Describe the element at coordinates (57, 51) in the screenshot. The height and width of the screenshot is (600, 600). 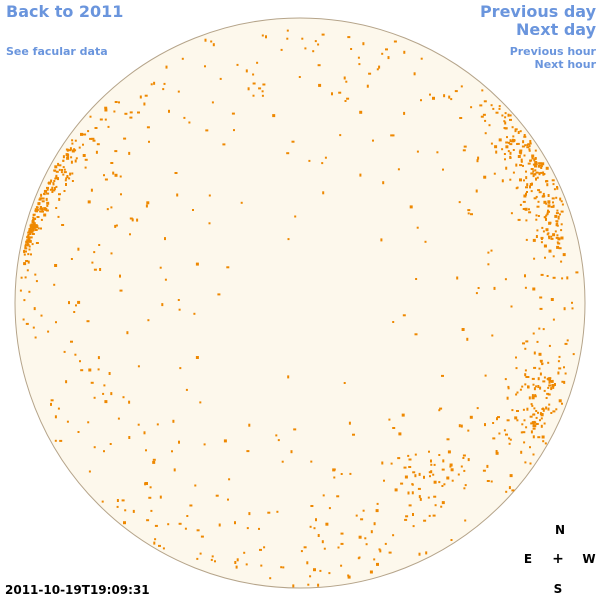
I see `see-facular-data-link: See facular data` at that location.